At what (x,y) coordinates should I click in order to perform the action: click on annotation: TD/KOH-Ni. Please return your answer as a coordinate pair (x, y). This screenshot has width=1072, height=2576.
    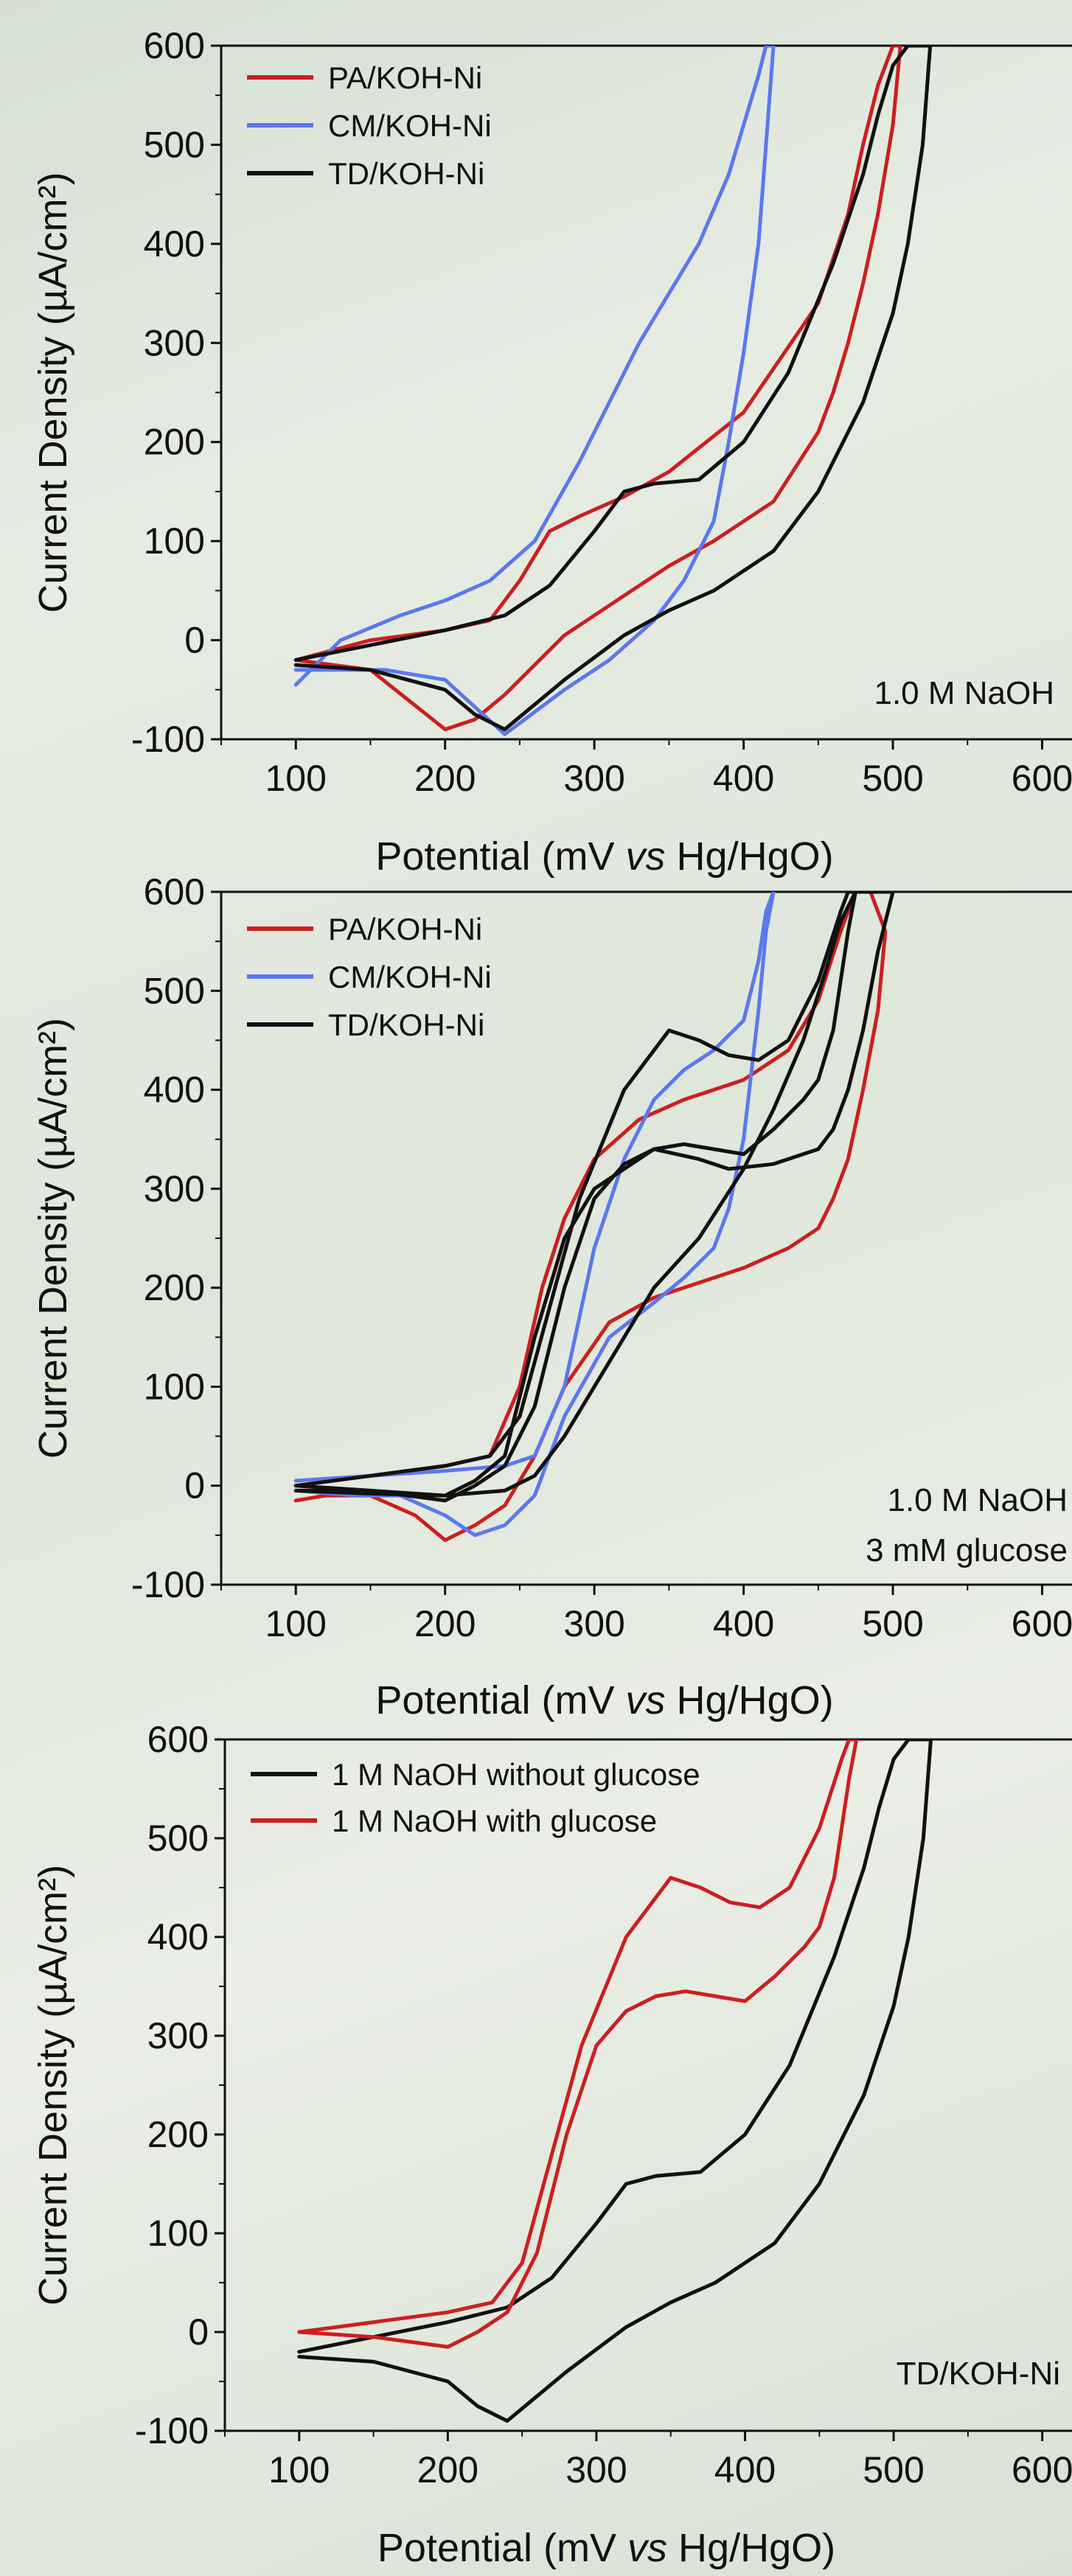
    Looking at the image, I should click on (978, 2374).